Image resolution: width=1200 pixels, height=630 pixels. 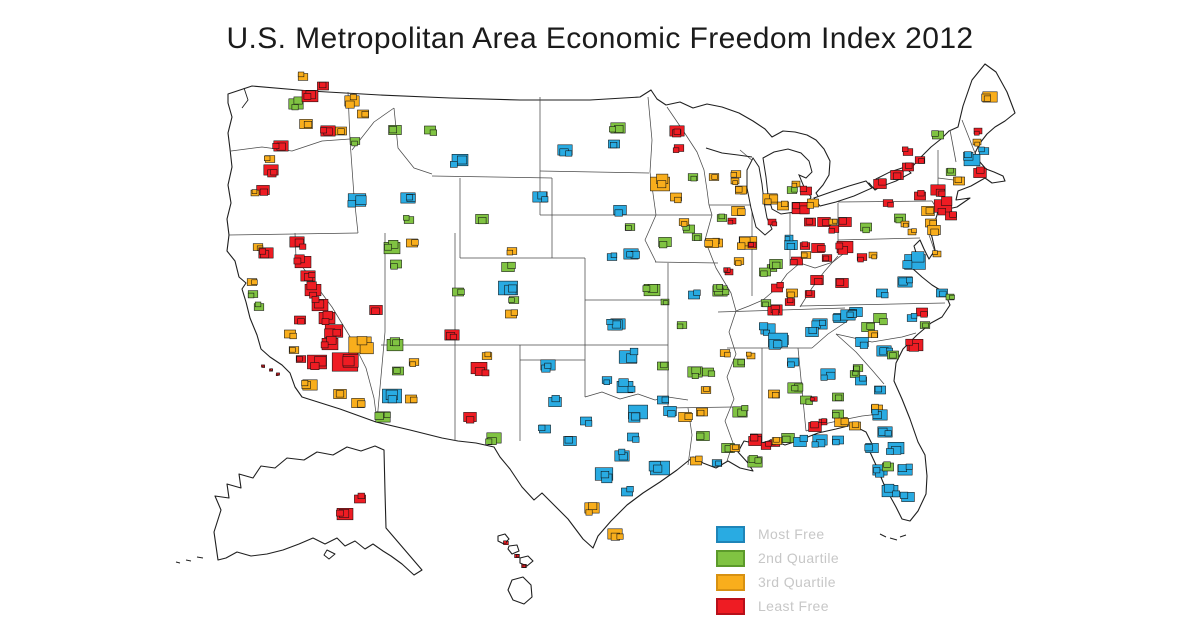 I want to click on legend-item-2nd-quartile: 2nd Quartile, so click(x=777, y=558).